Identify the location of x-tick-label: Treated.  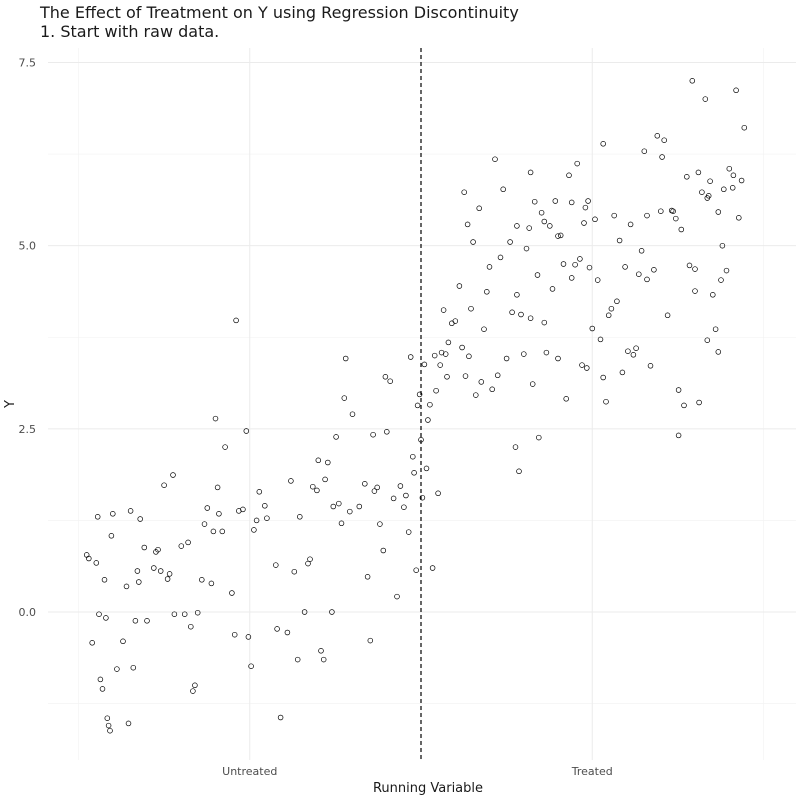
(592, 771).